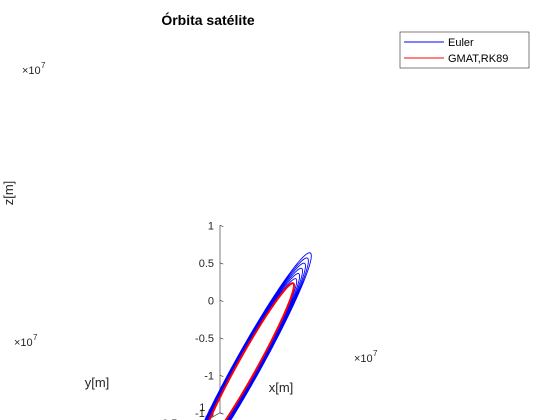 Image resolution: width=560 pixels, height=420 pixels. Describe the element at coordinates (211, 301) in the screenshot. I see `z-tick-label: 0` at that location.